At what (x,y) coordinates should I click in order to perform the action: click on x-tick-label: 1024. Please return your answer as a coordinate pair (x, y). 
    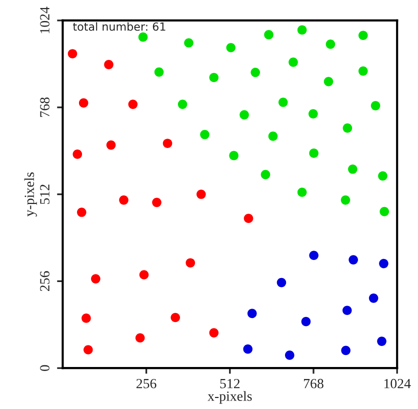
    Looking at the image, I should click on (397, 383).